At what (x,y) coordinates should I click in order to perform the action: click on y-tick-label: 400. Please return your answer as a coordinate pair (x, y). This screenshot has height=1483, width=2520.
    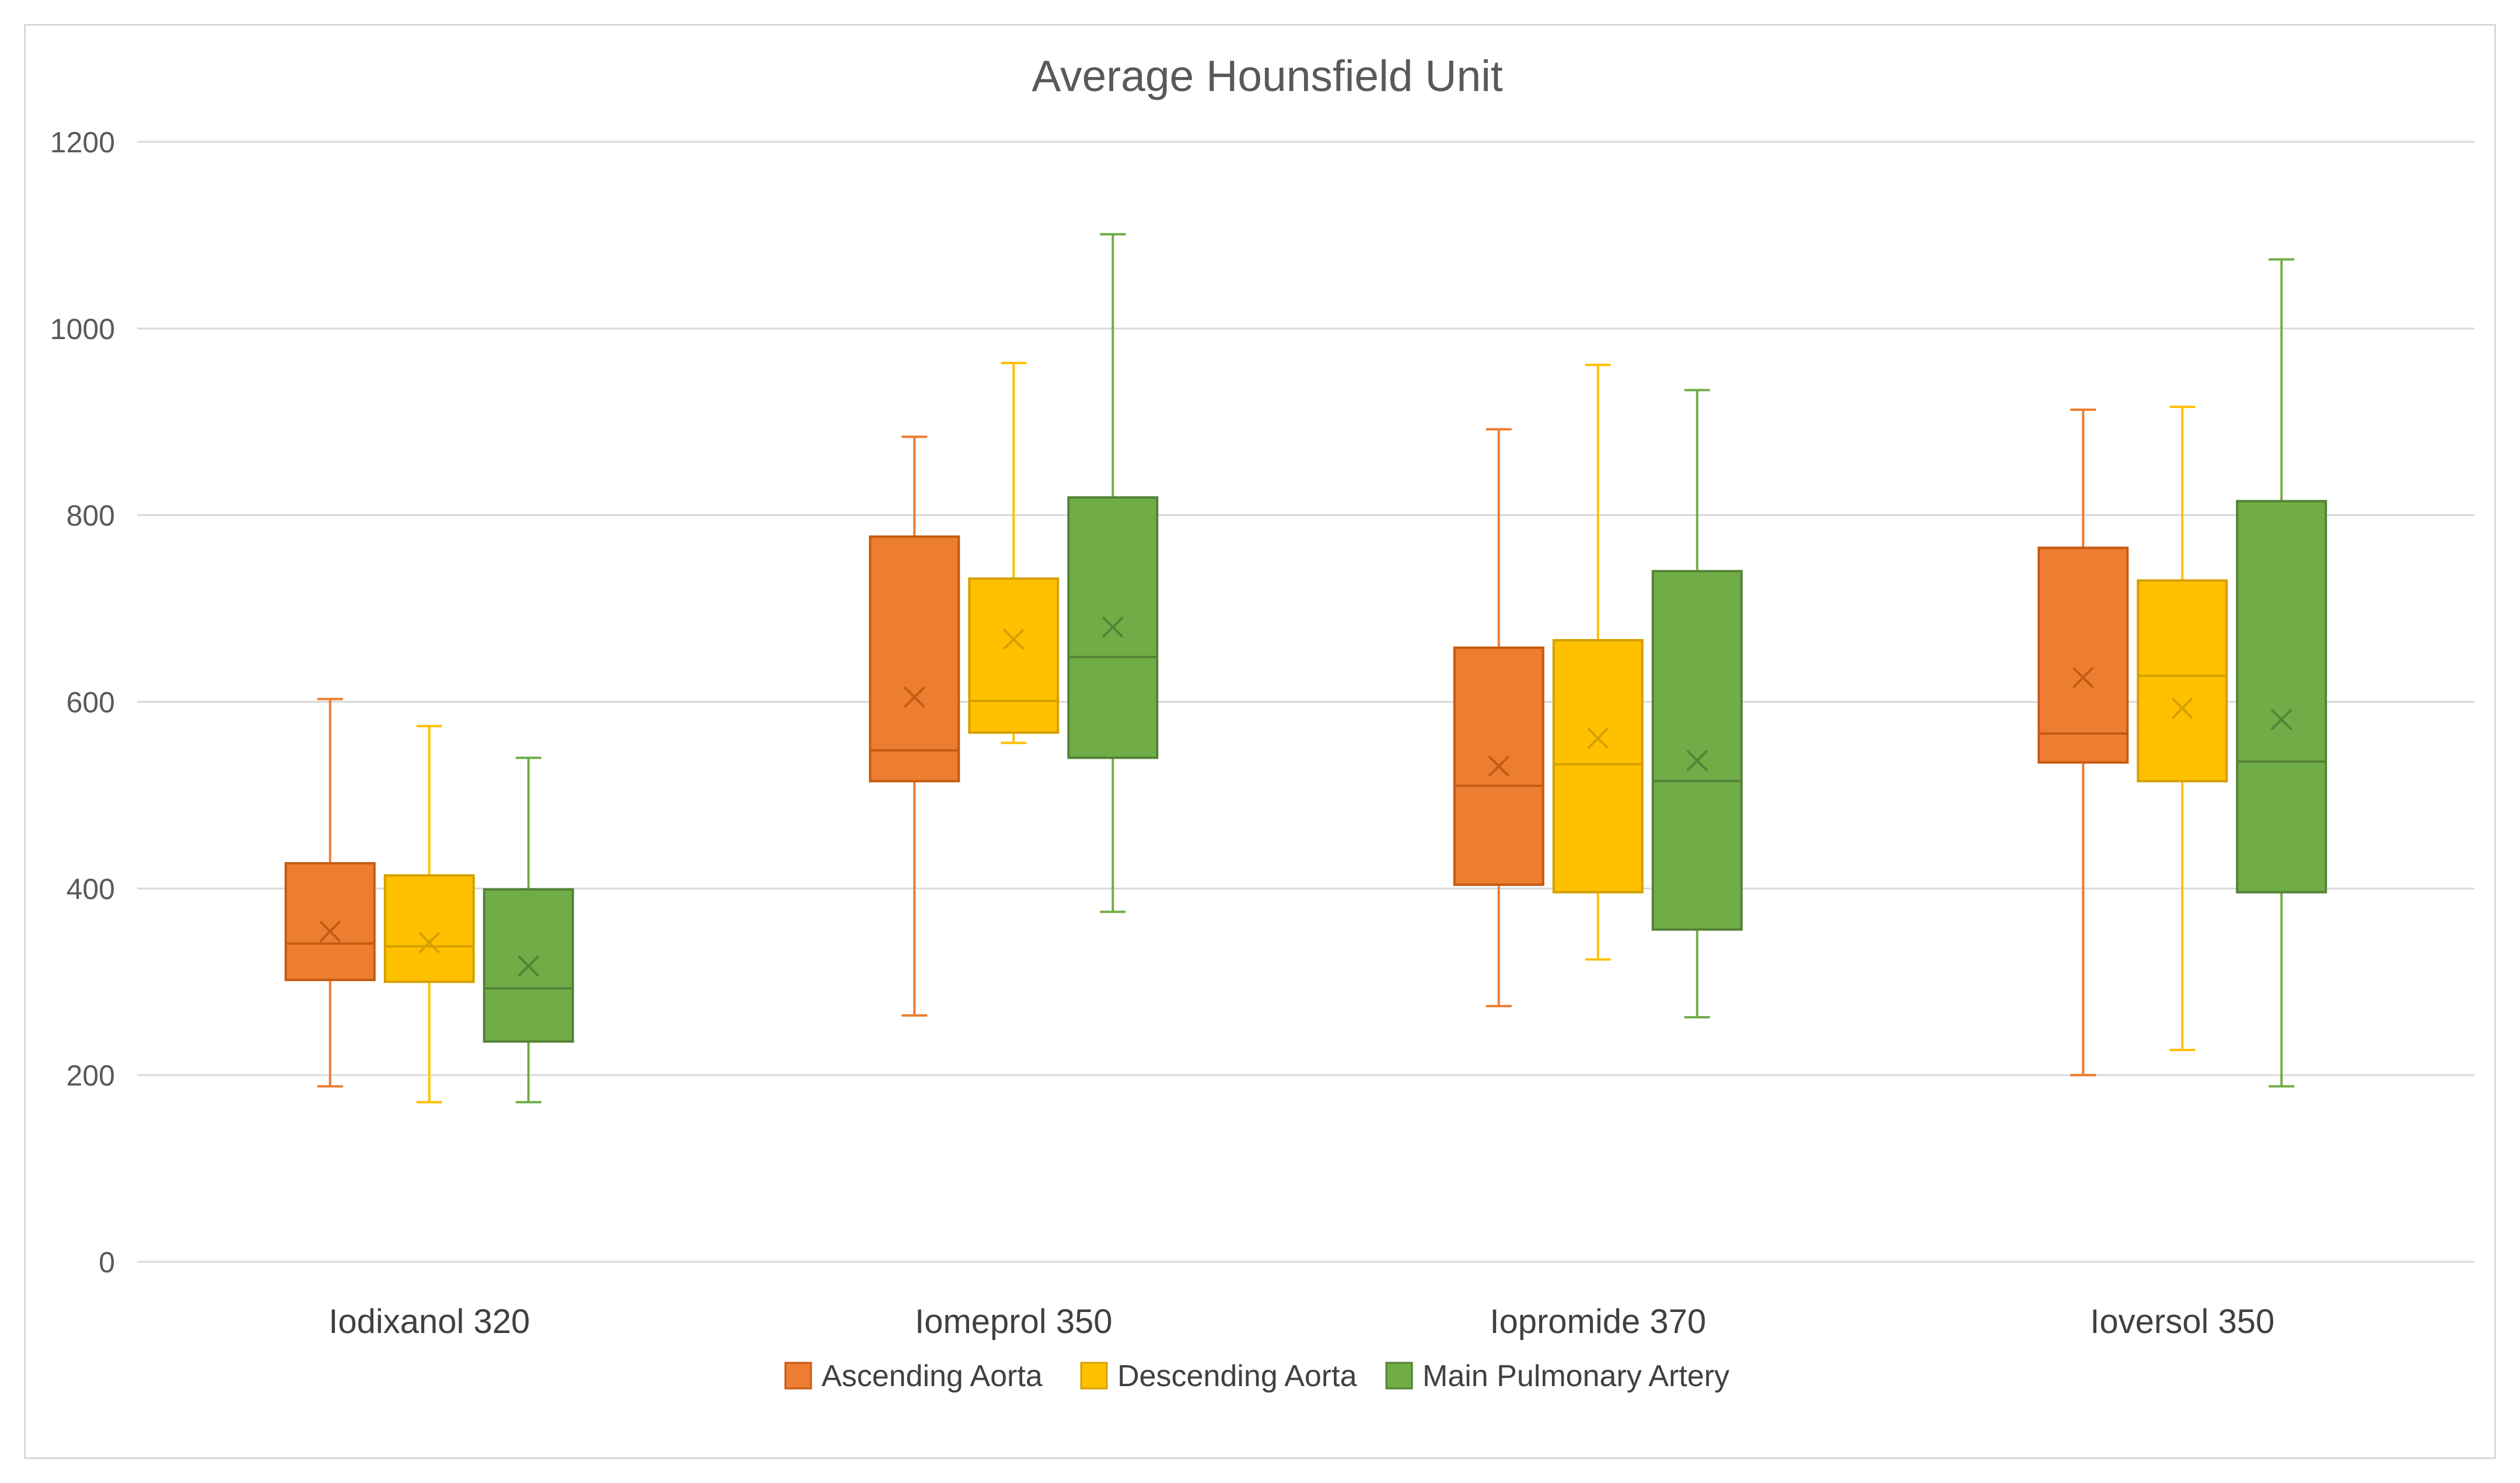
    Looking at the image, I should click on (91, 889).